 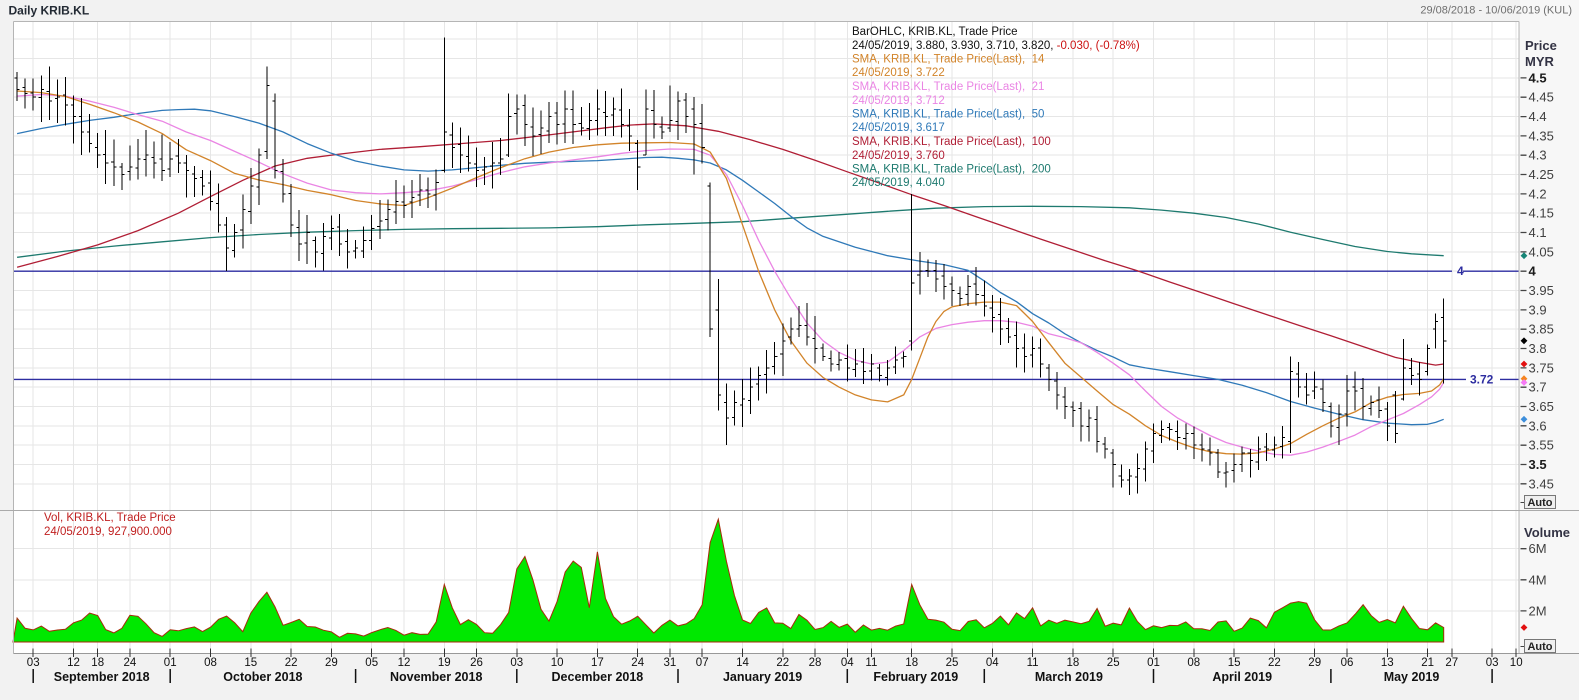 What do you see at coordinates (1496, 11) in the screenshot?
I see `svg-text: 29/08/2018 - 10/06/2019 (KUL)` at bounding box center [1496, 11].